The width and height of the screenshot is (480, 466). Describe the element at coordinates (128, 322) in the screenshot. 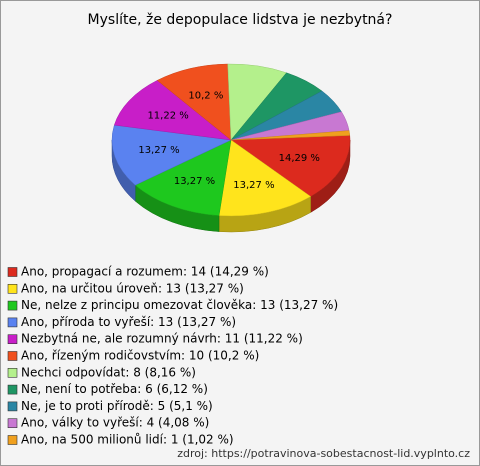

I see `legend-label: Ano, příroda to vyřeší: 13 (13,27 %)` at that location.